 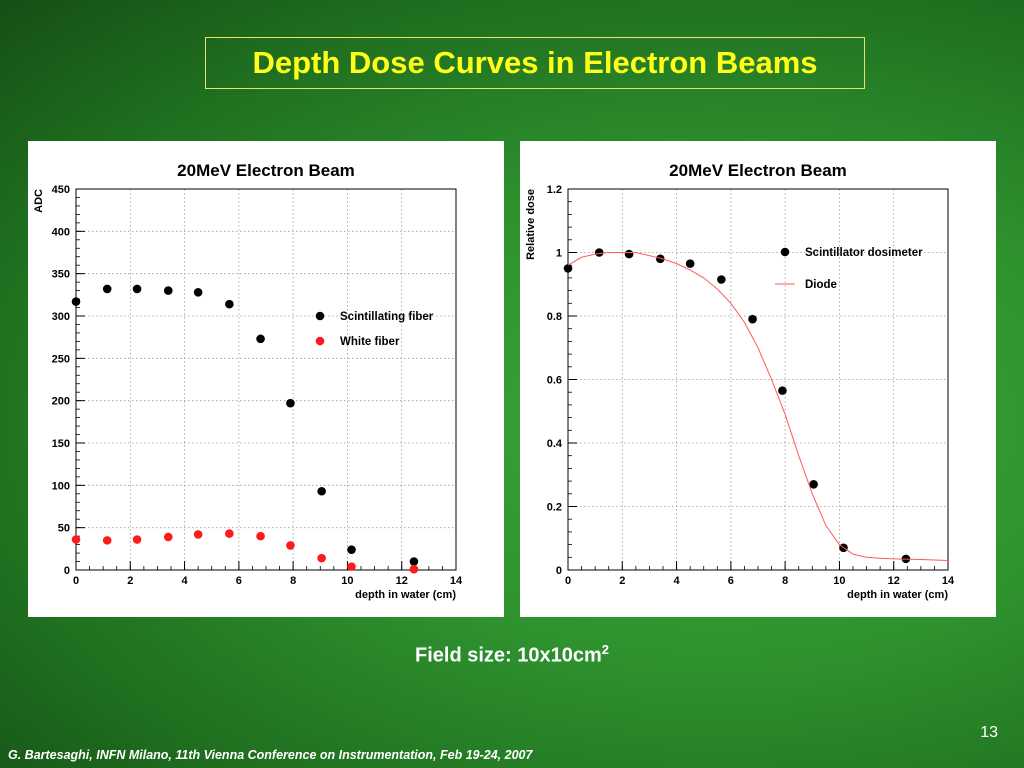 What do you see at coordinates (554, 508) in the screenshot?
I see `y-tick-label: 0.2` at bounding box center [554, 508].